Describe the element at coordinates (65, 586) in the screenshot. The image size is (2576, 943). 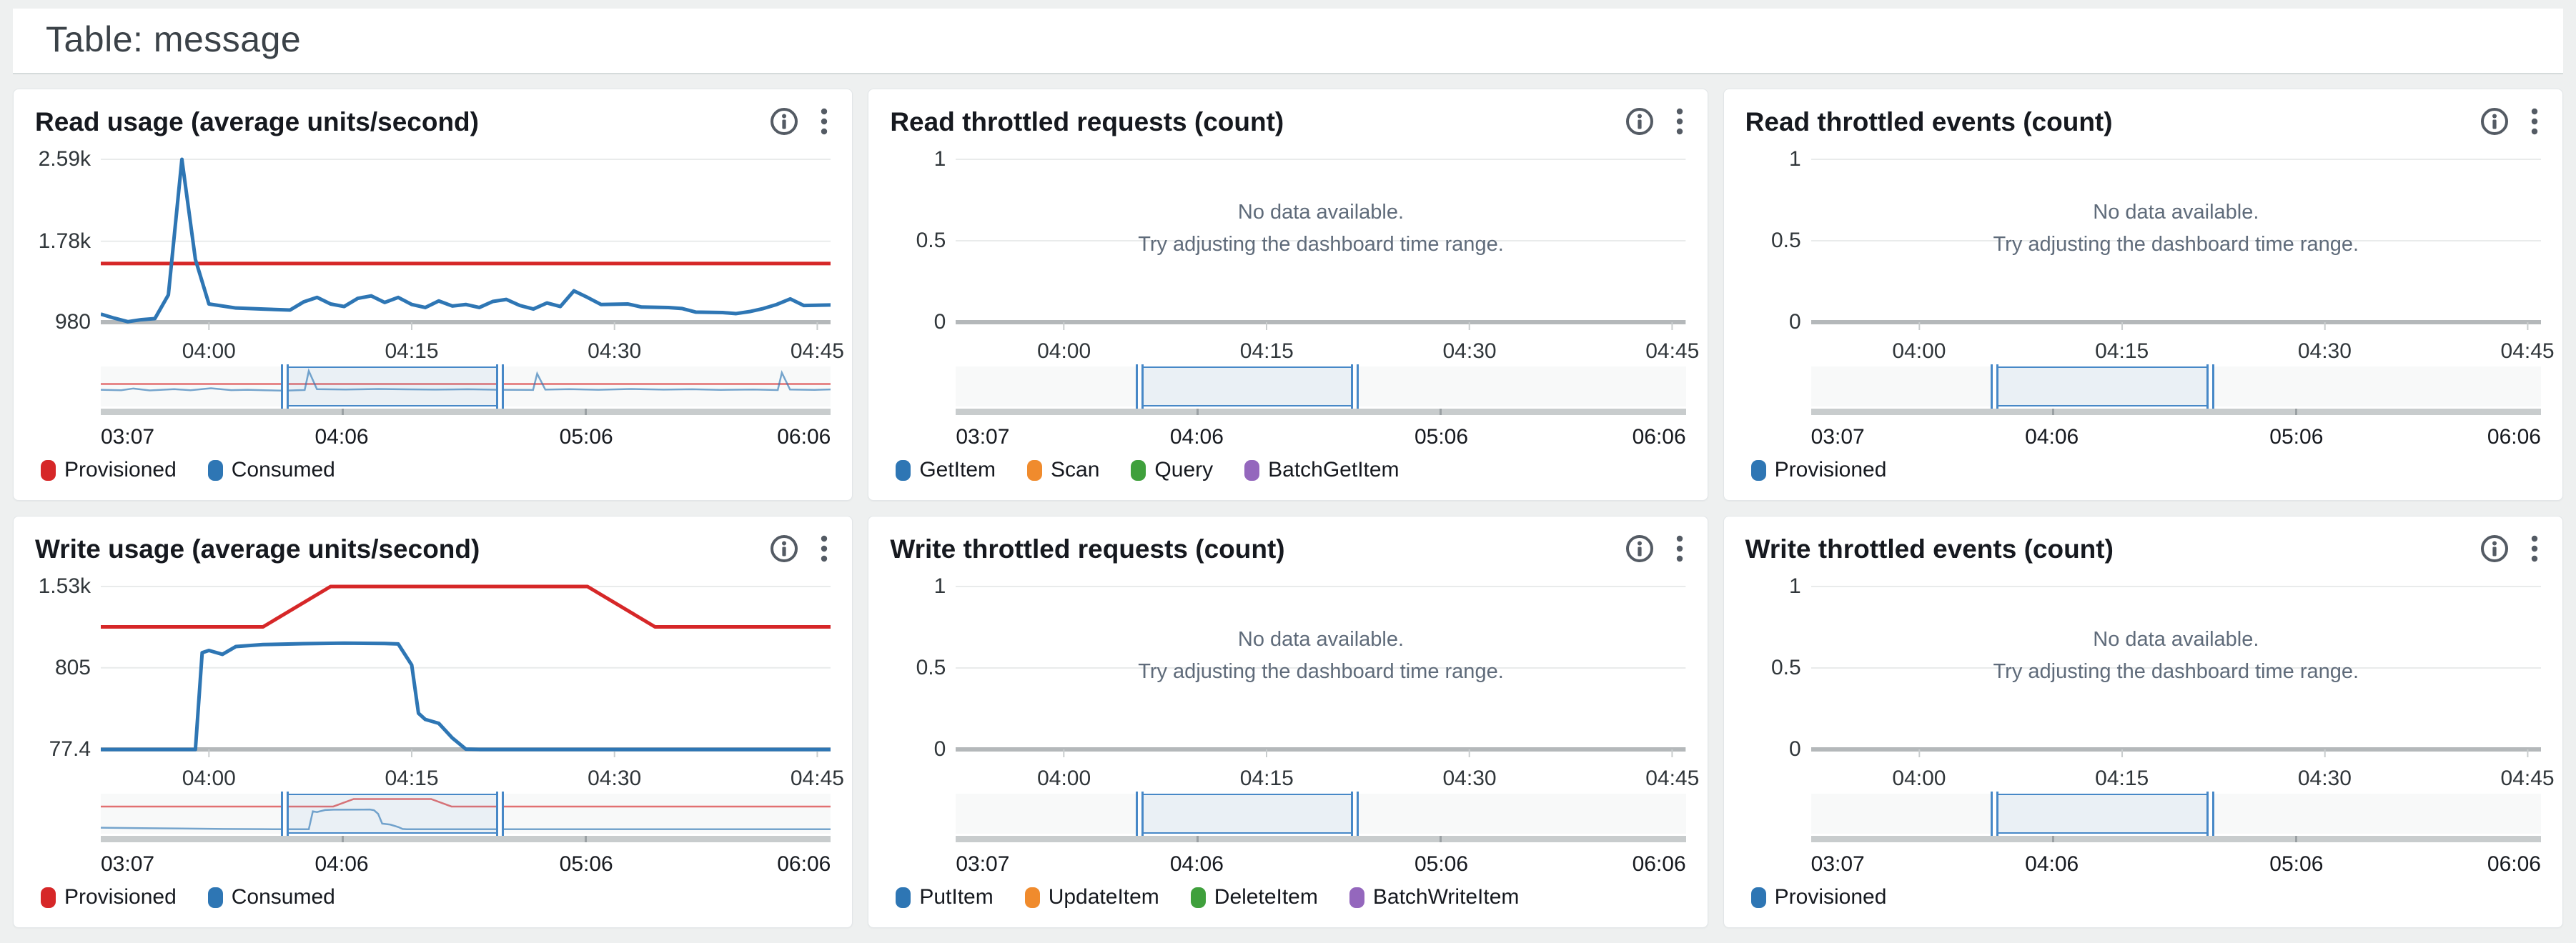
I see `y-tick-label: 1.53k` at that location.